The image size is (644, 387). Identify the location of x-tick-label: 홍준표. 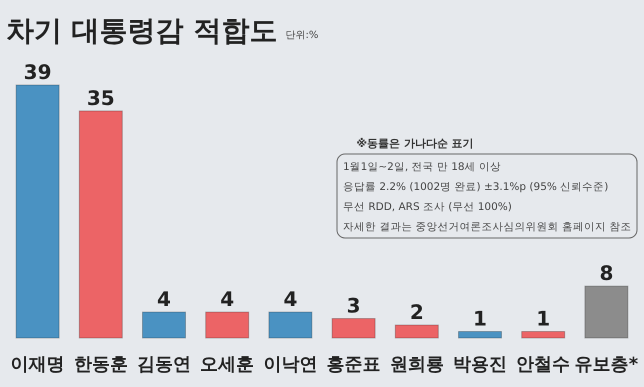
(353, 364).